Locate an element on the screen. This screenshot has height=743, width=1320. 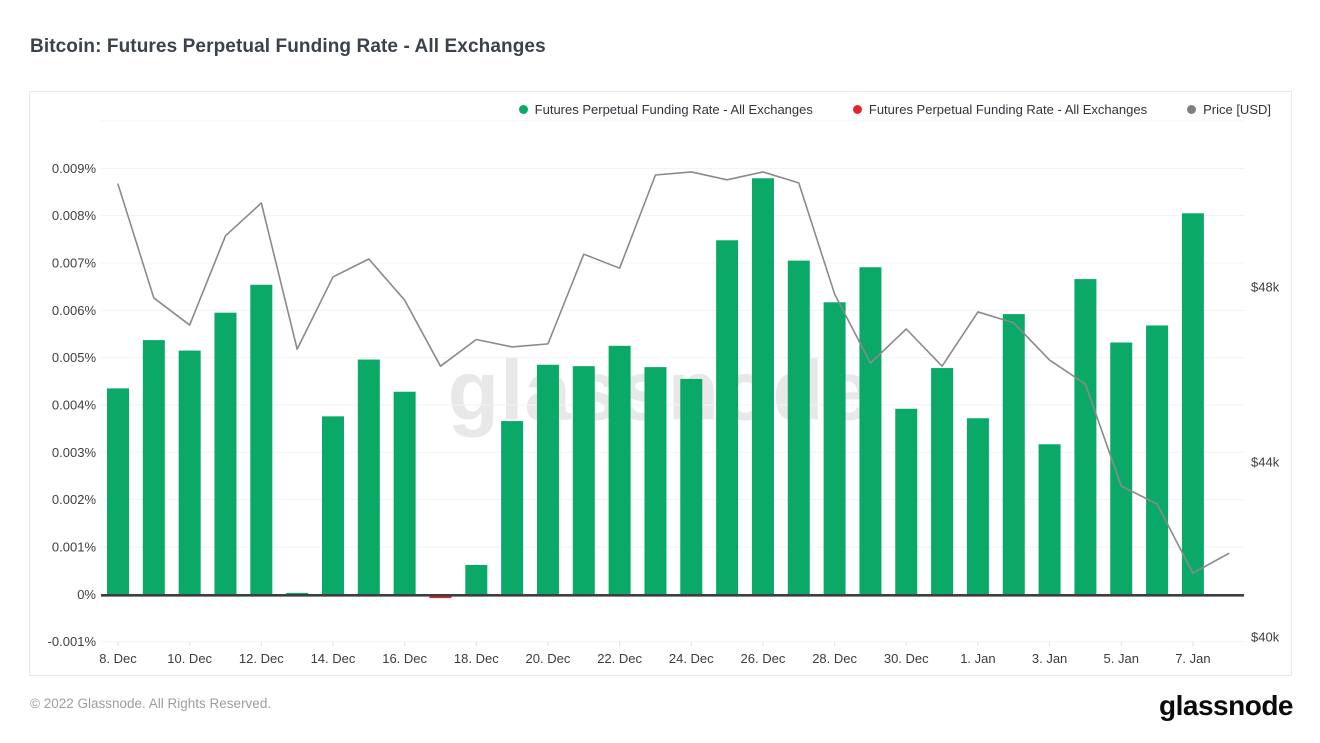
legend-item-label: Price [USD] is located at coordinates (1237, 109).